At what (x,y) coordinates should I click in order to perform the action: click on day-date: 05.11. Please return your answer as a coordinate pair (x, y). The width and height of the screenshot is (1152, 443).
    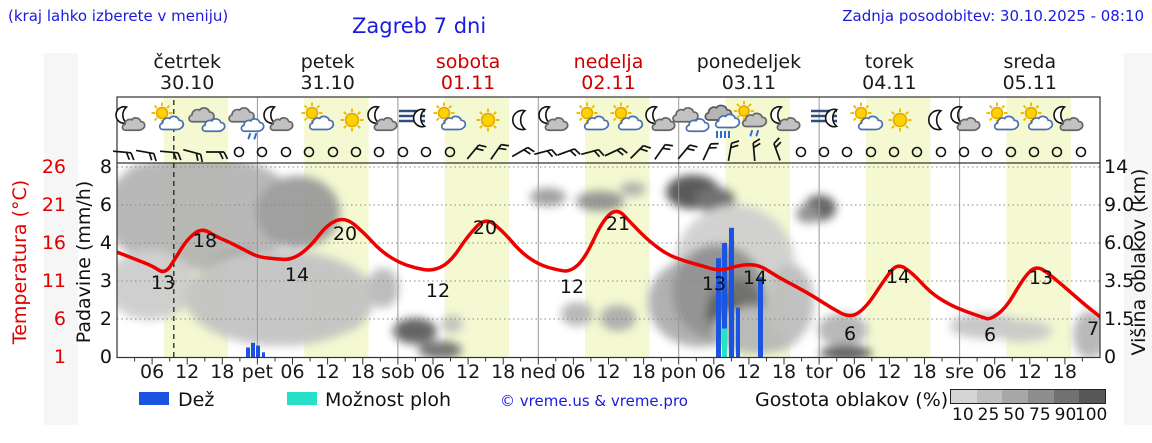
    Looking at the image, I should click on (1029, 83).